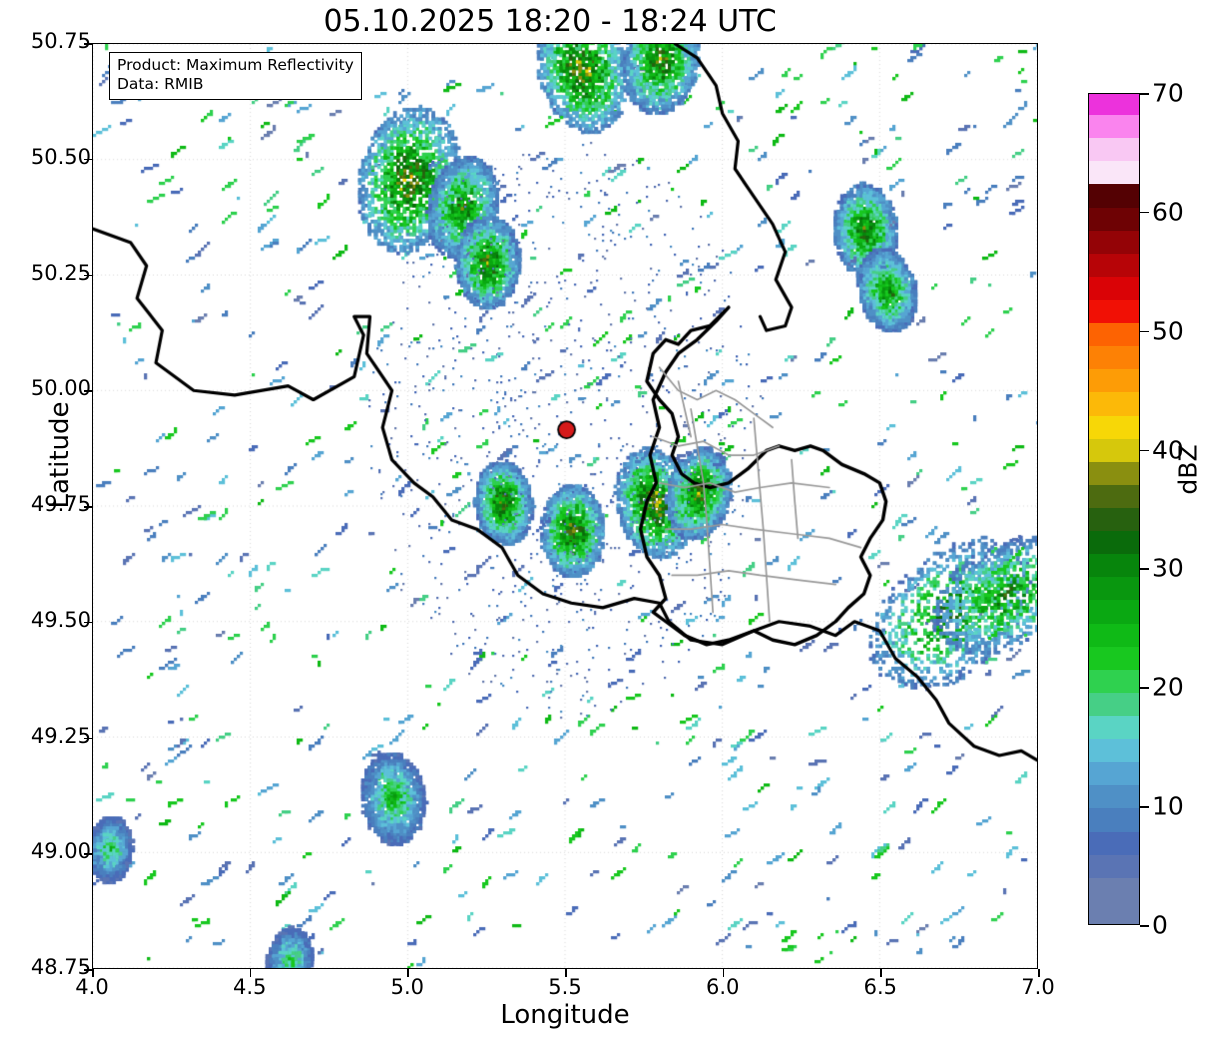 Image resolution: width=1219 pixels, height=1040 pixels. I want to click on info-data-line: Data: RMIB, so click(160, 84).